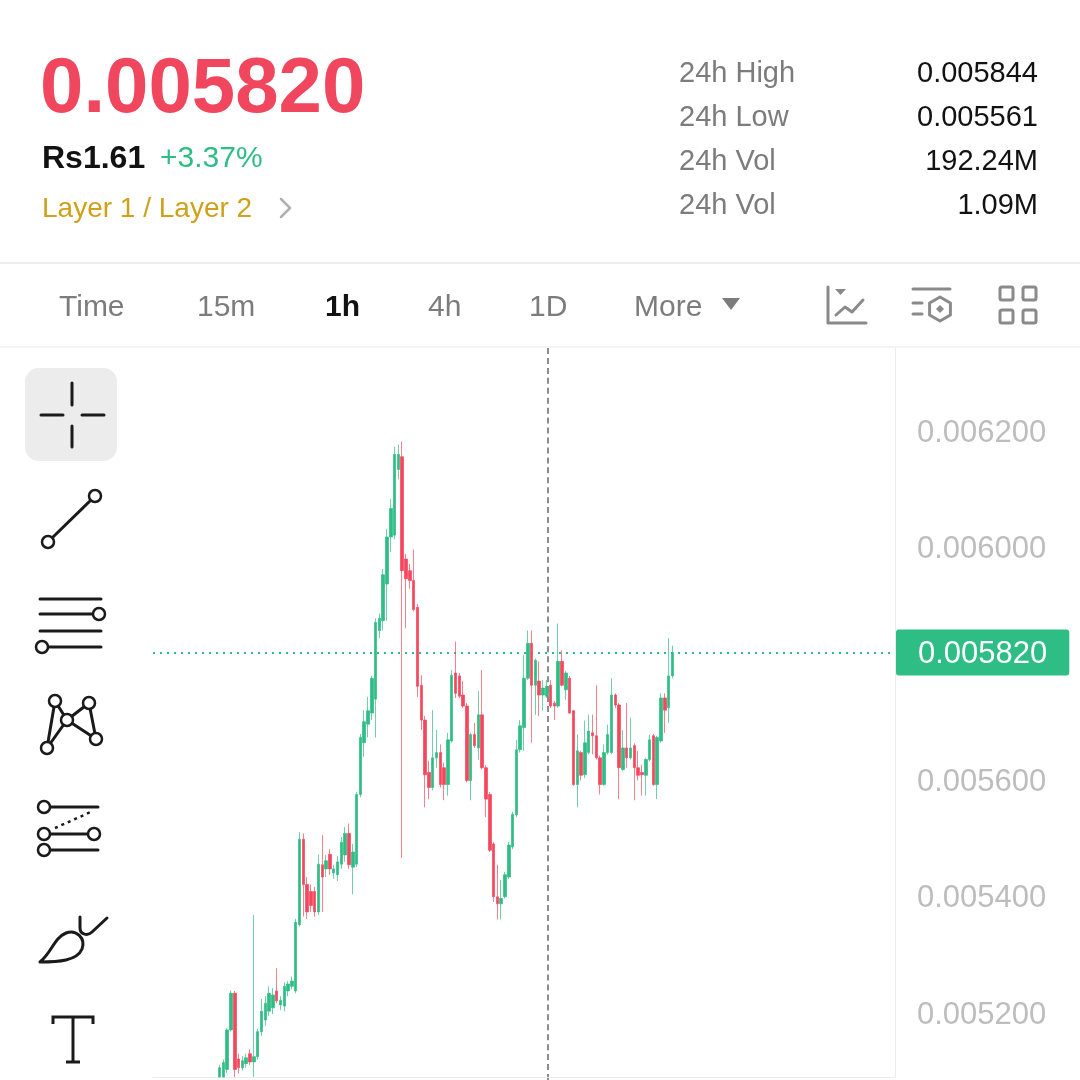 The image size is (1080, 1080). What do you see at coordinates (982, 432) in the screenshot?
I see `y-tick-label: 0.006200` at bounding box center [982, 432].